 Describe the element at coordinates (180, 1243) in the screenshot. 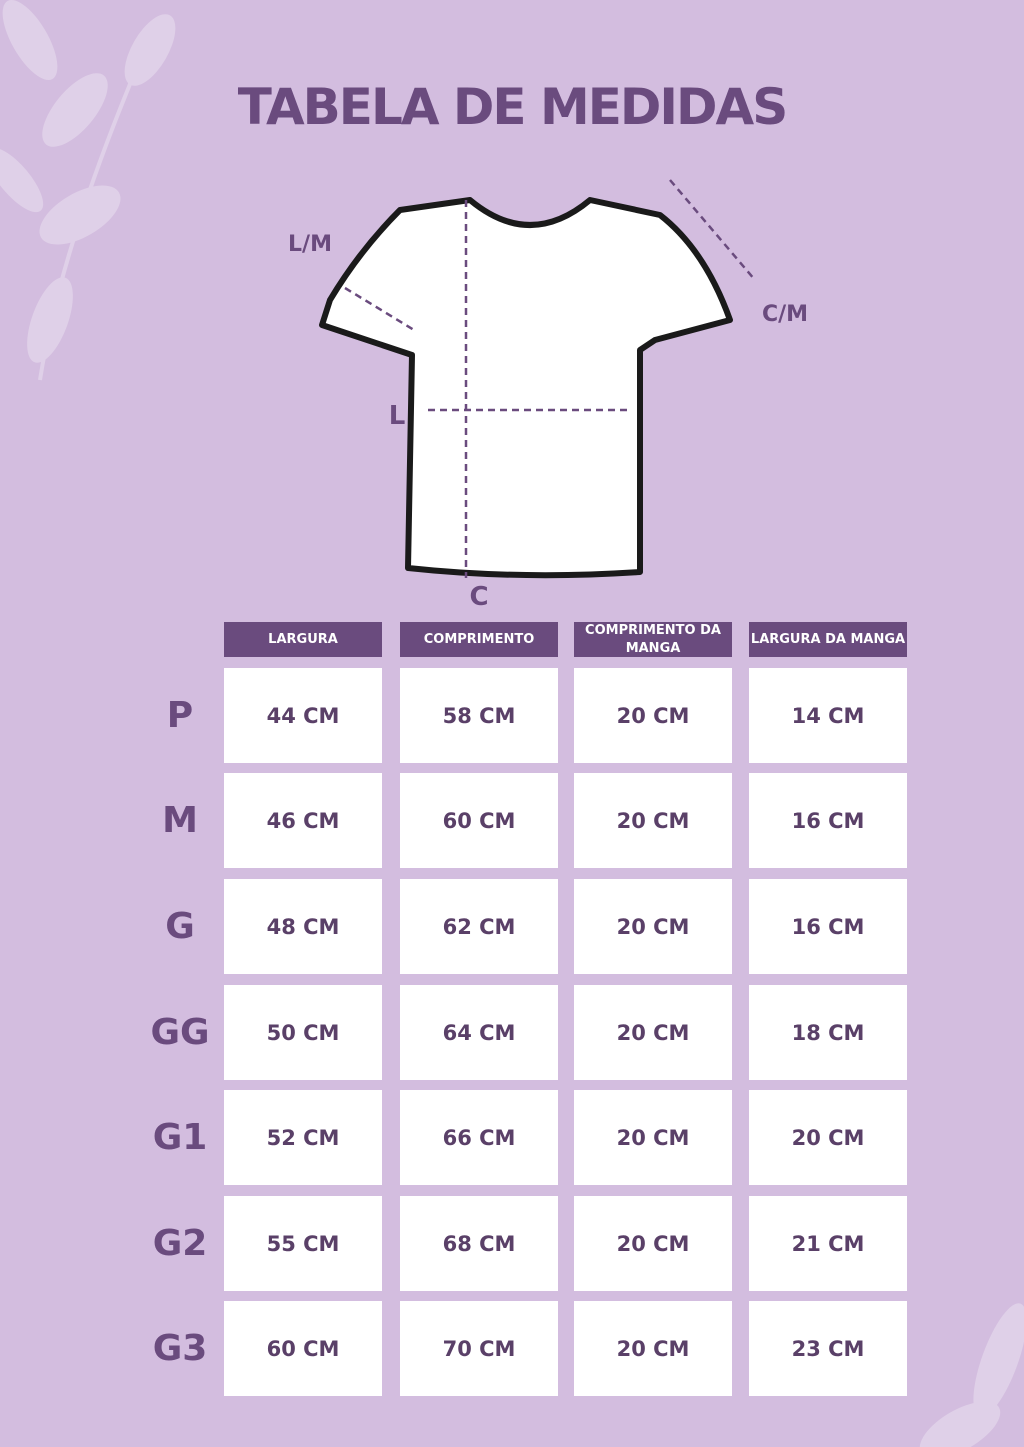

I see `size-label: G2` at that location.